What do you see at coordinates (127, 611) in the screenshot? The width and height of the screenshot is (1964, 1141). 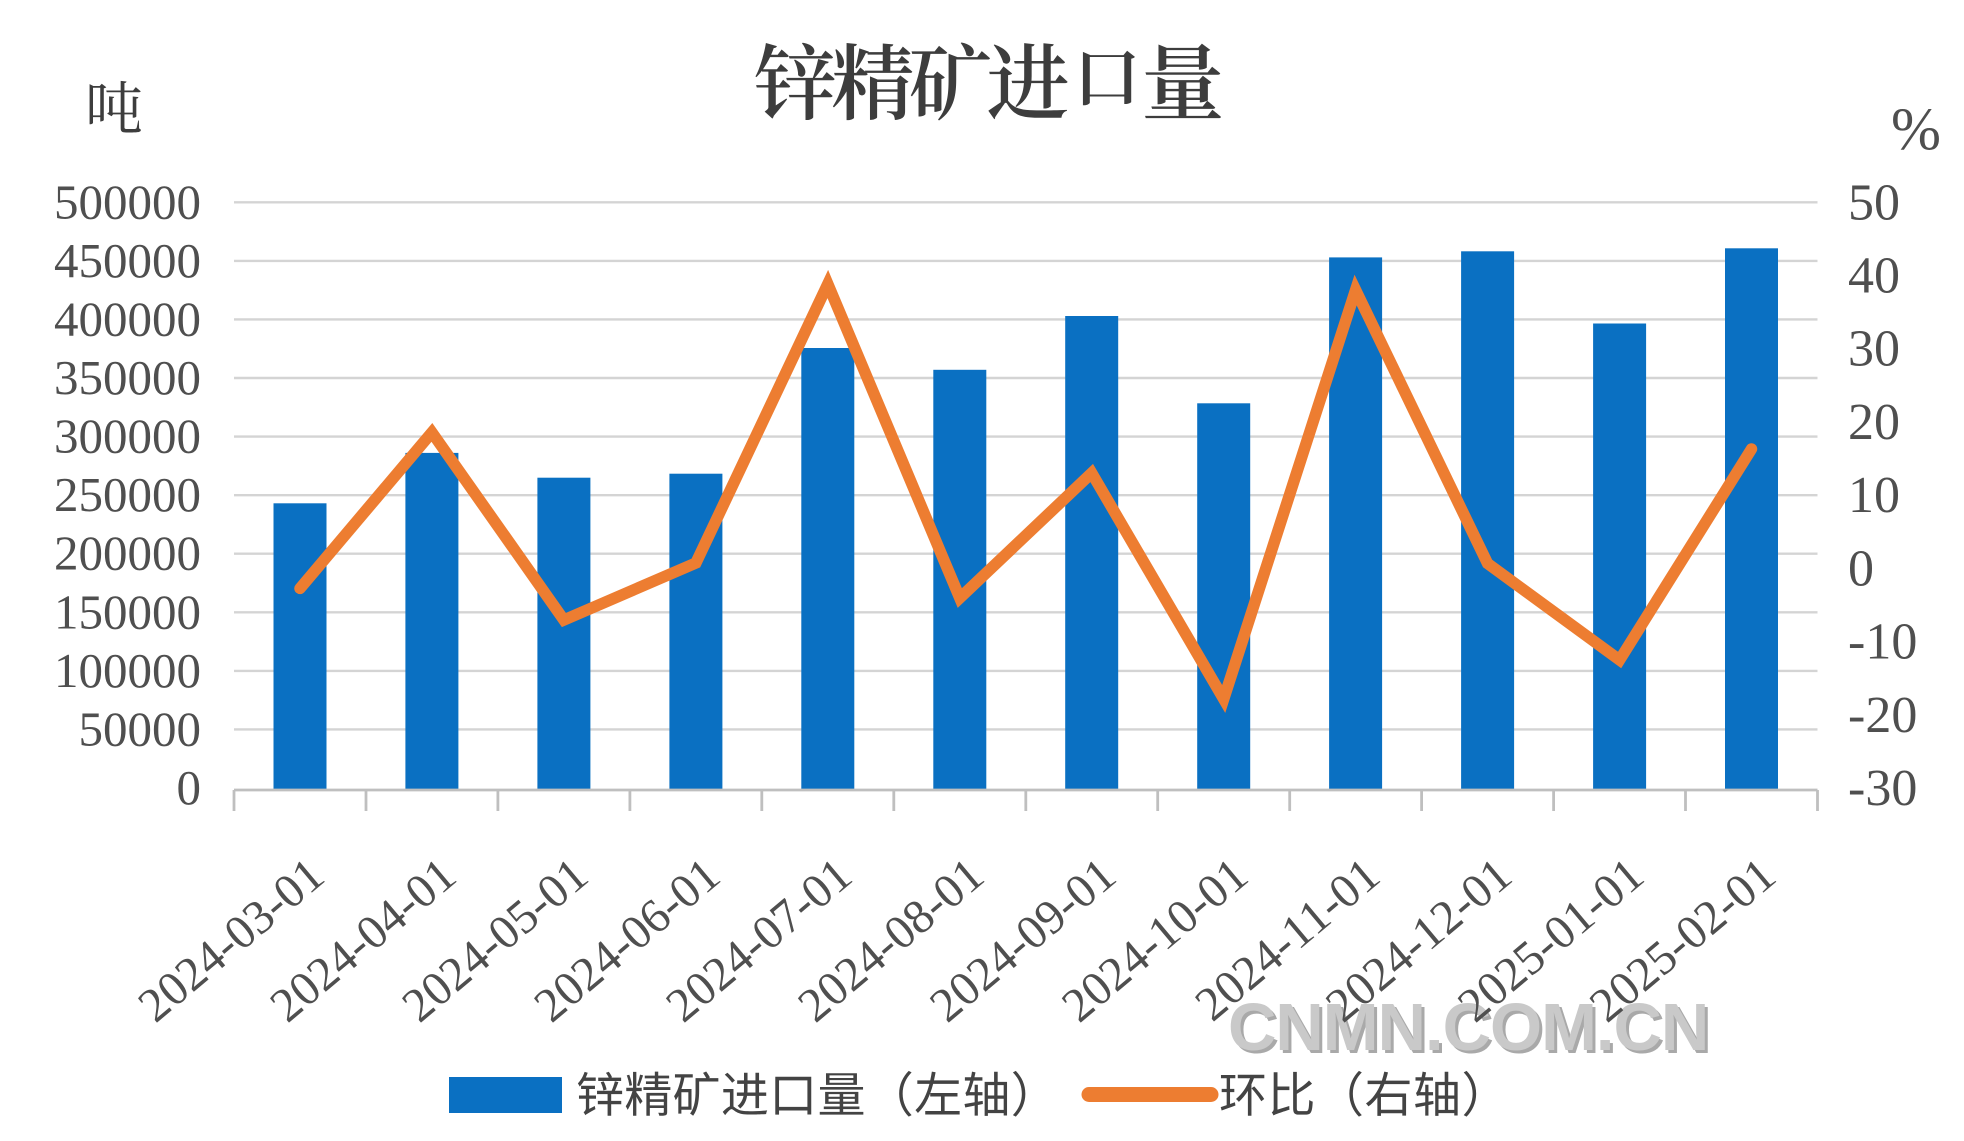 I see `svg-text: 150000` at bounding box center [127, 611].